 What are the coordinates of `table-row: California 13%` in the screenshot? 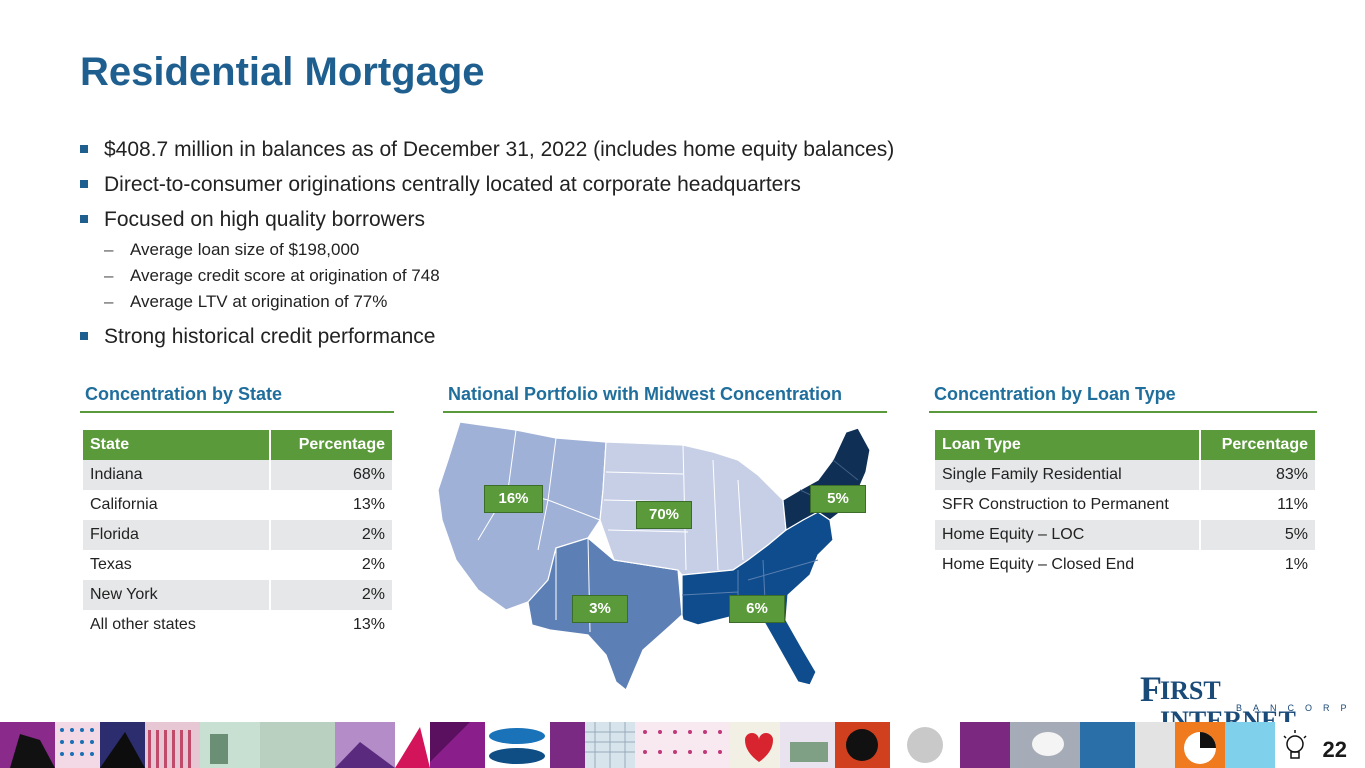 It's located at (238, 505).